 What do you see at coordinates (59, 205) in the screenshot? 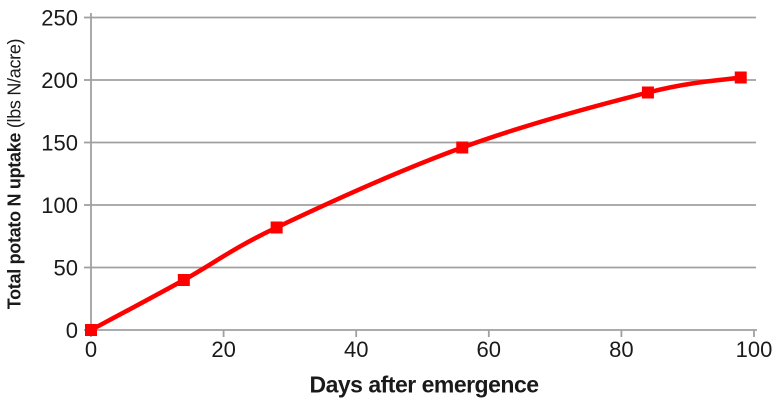
I see `y-tick-label-100: 100` at bounding box center [59, 205].